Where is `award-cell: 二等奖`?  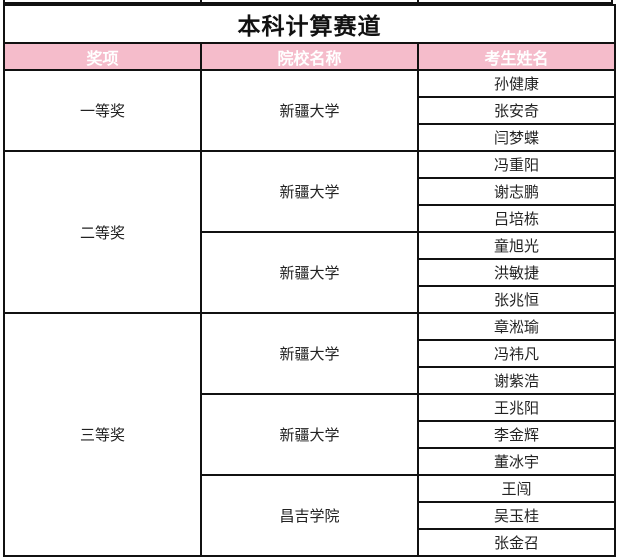 award-cell: 二等奖 is located at coordinates (102, 232).